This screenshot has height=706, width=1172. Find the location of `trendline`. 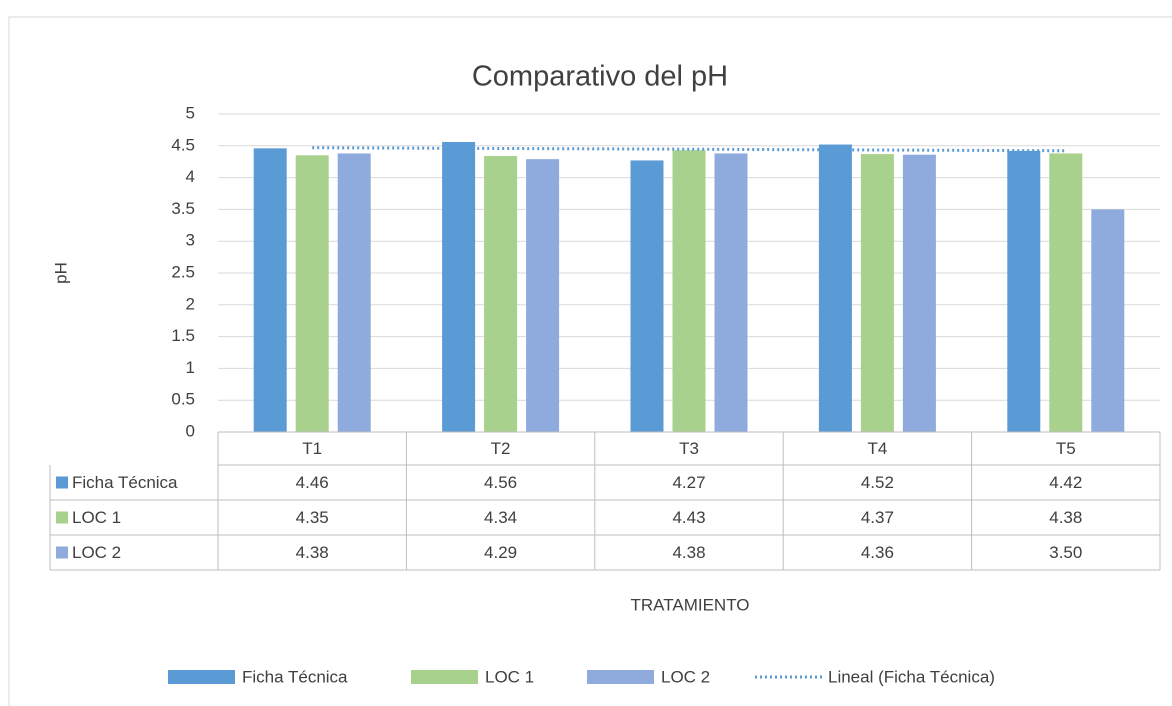

trendline is located at coordinates (689, 149).